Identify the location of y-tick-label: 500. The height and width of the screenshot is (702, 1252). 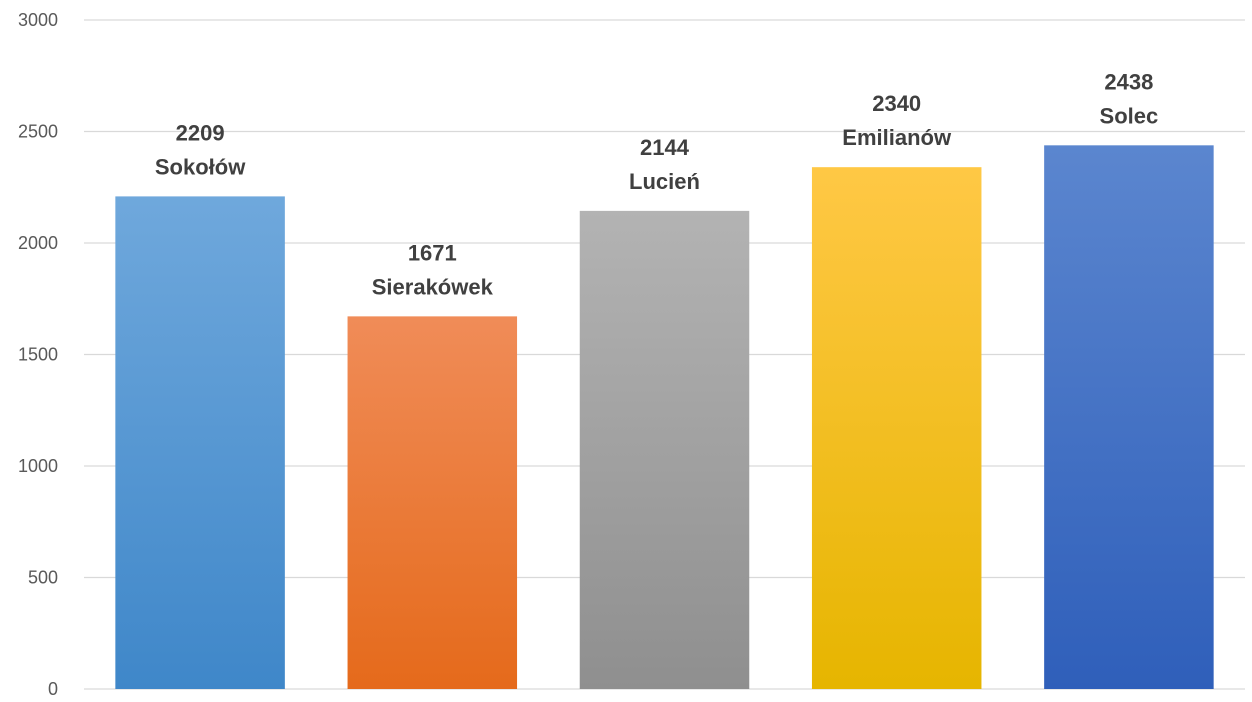
(43, 578).